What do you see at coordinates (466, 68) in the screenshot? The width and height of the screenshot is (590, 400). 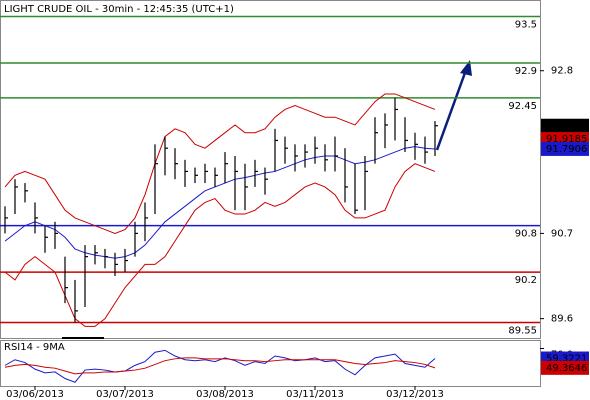 I see `arrow-head` at bounding box center [466, 68].